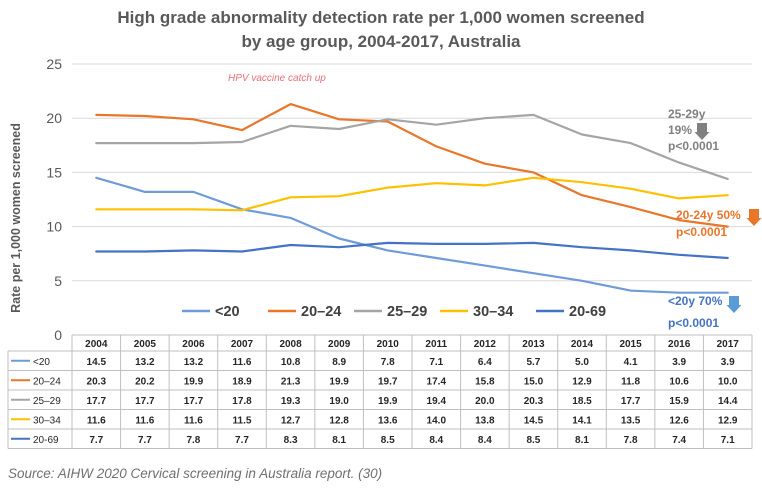 The height and width of the screenshot is (490, 762). Describe the element at coordinates (16, 218) in the screenshot. I see `y-axis-label: Rate per 1,000 women screened` at that location.